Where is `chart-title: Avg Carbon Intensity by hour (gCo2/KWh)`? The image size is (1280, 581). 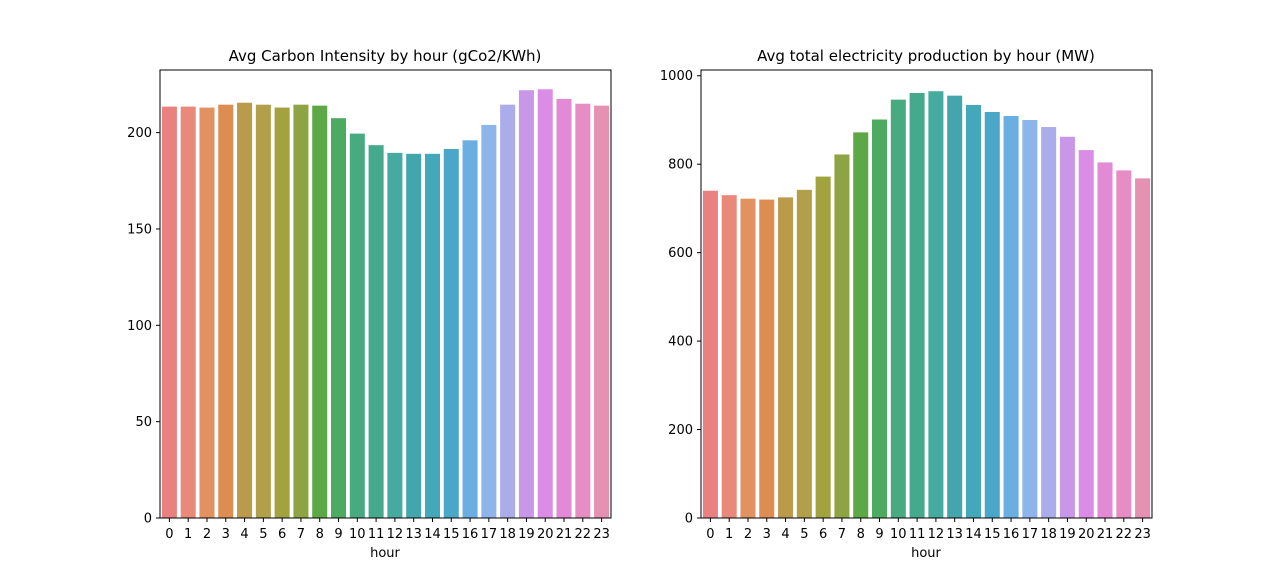
chart-title: Avg Carbon Intensity by hour (gCo2/KWh) is located at coordinates (385, 56).